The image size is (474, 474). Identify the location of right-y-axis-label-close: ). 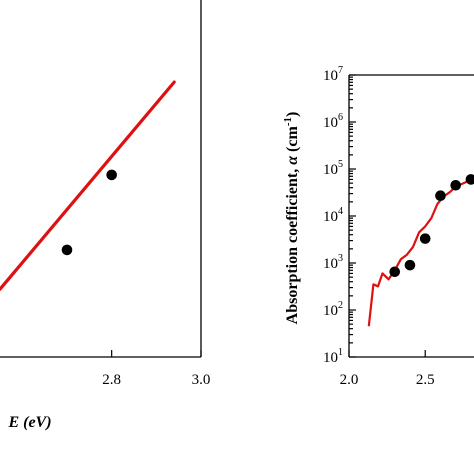
(292, 114).